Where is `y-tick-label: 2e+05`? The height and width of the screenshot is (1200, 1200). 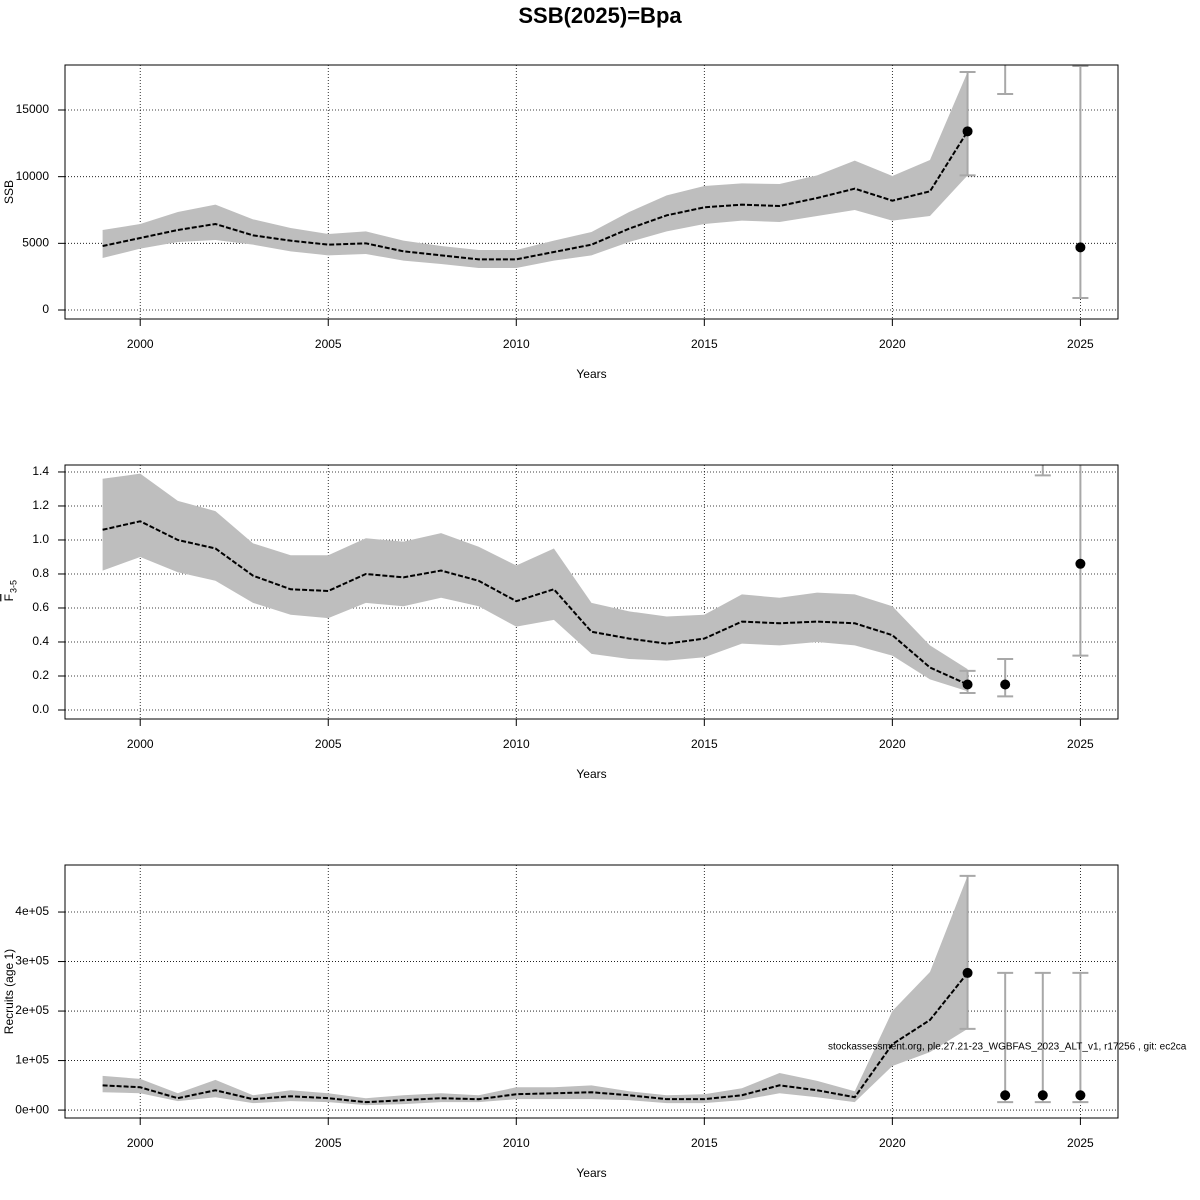
y-tick-label: 2e+05 is located at coordinates (32, 1010).